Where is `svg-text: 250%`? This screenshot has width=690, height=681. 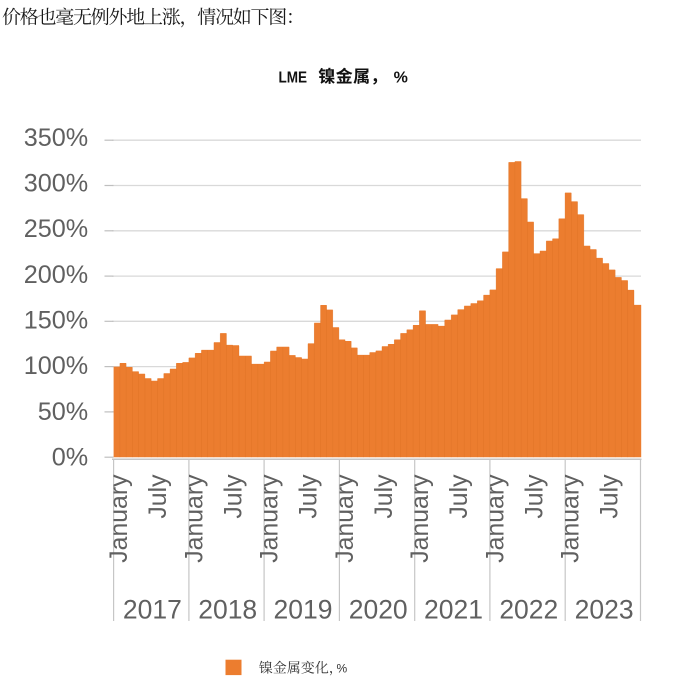
svg-text: 250% is located at coordinates (56, 229).